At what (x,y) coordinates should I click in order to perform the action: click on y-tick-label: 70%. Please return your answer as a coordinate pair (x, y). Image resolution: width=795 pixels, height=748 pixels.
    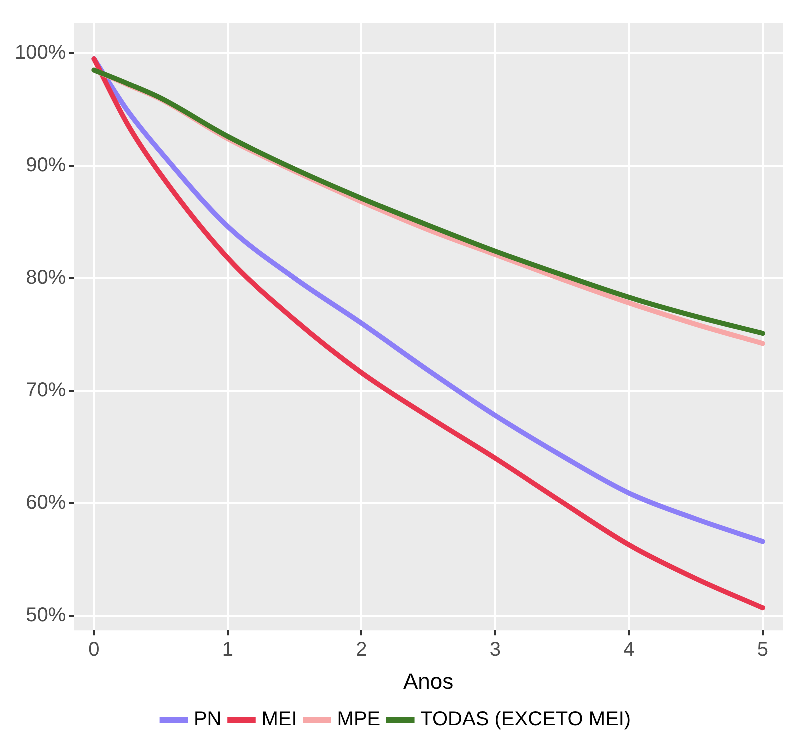
    Looking at the image, I should click on (46, 390).